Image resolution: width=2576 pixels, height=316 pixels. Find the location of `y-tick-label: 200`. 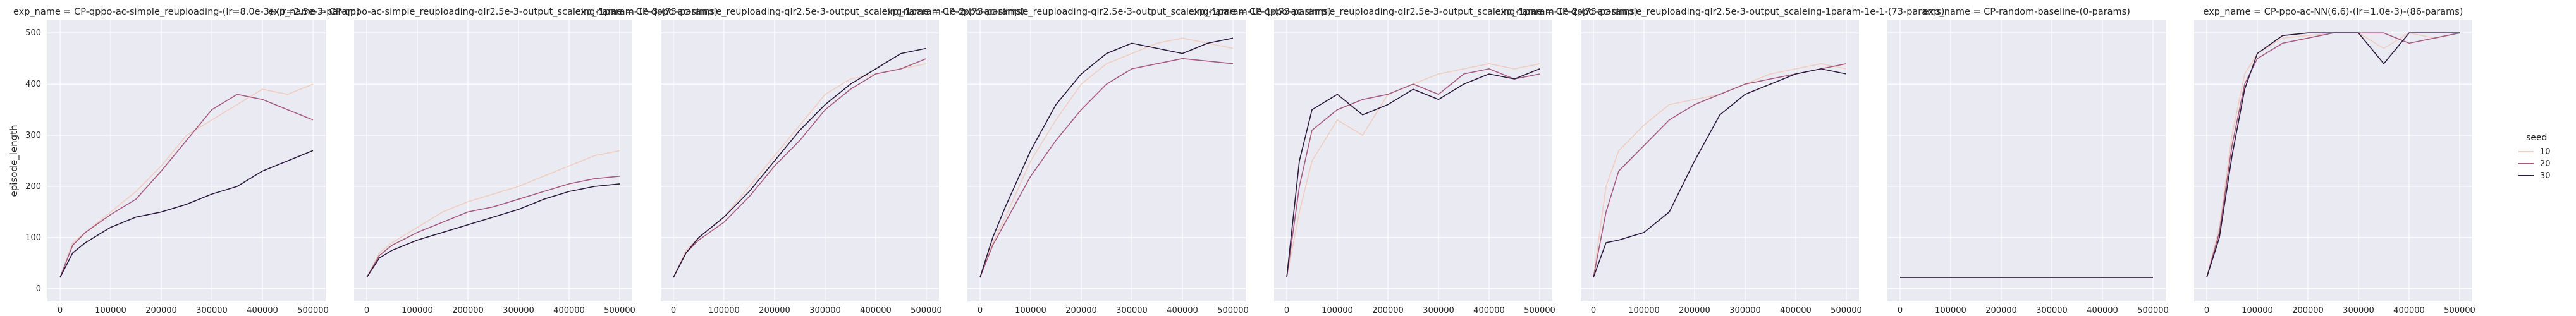

y-tick-label: 200 is located at coordinates (33, 186).